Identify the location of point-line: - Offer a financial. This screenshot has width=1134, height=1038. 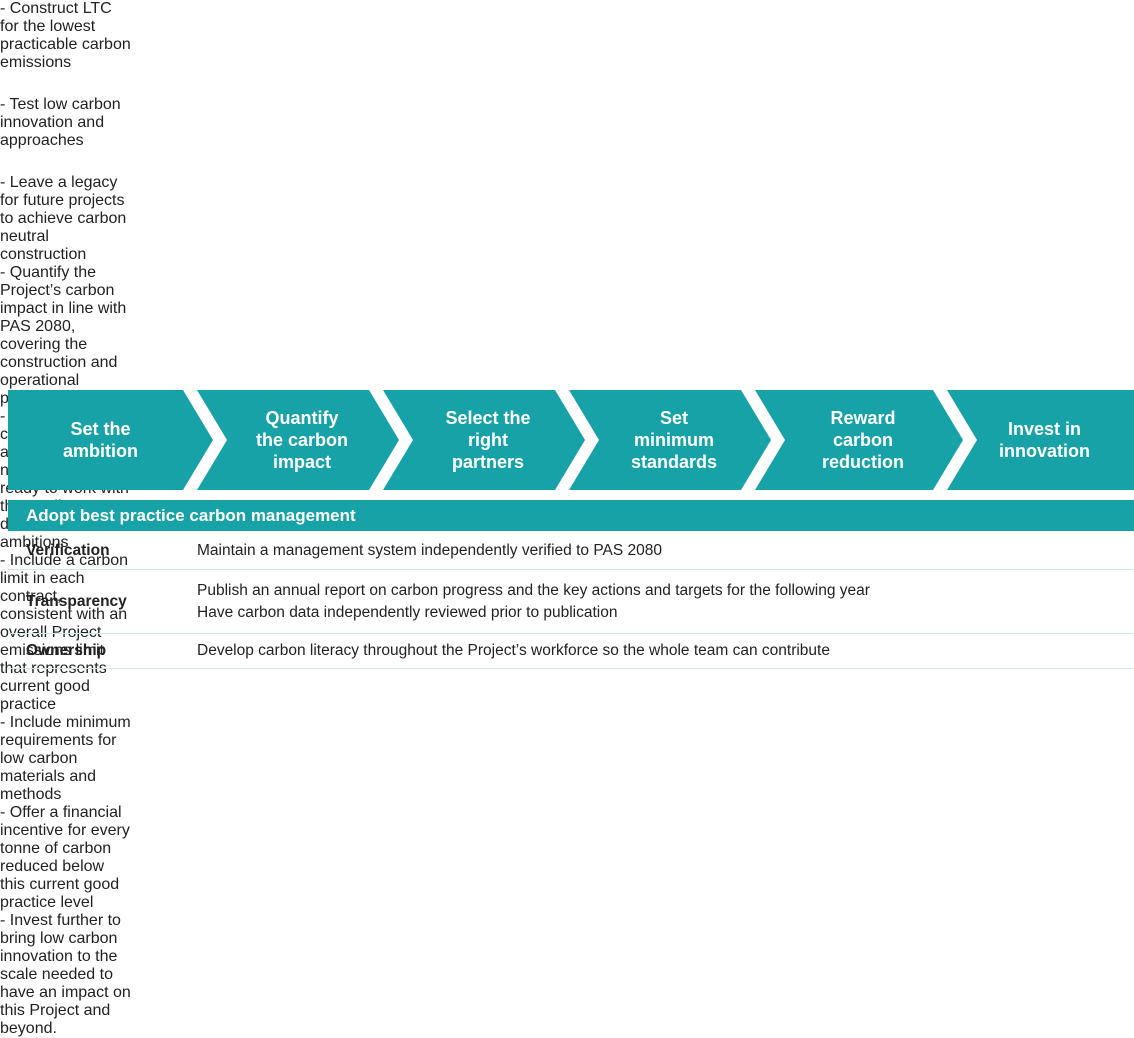
(61, 813).